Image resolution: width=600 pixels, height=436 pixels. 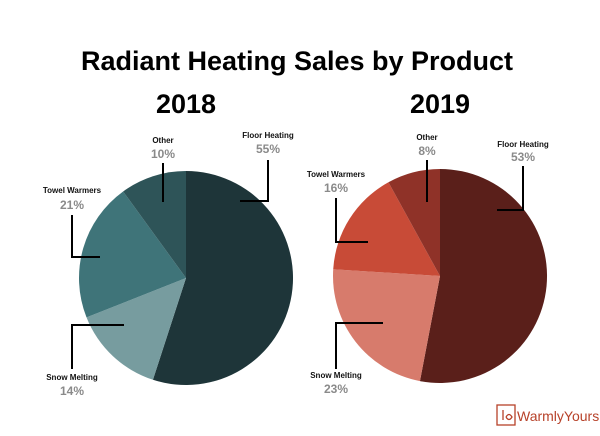 What do you see at coordinates (72, 377) in the screenshot?
I see `label-2018-snow-melting: Snow Melting` at bounding box center [72, 377].